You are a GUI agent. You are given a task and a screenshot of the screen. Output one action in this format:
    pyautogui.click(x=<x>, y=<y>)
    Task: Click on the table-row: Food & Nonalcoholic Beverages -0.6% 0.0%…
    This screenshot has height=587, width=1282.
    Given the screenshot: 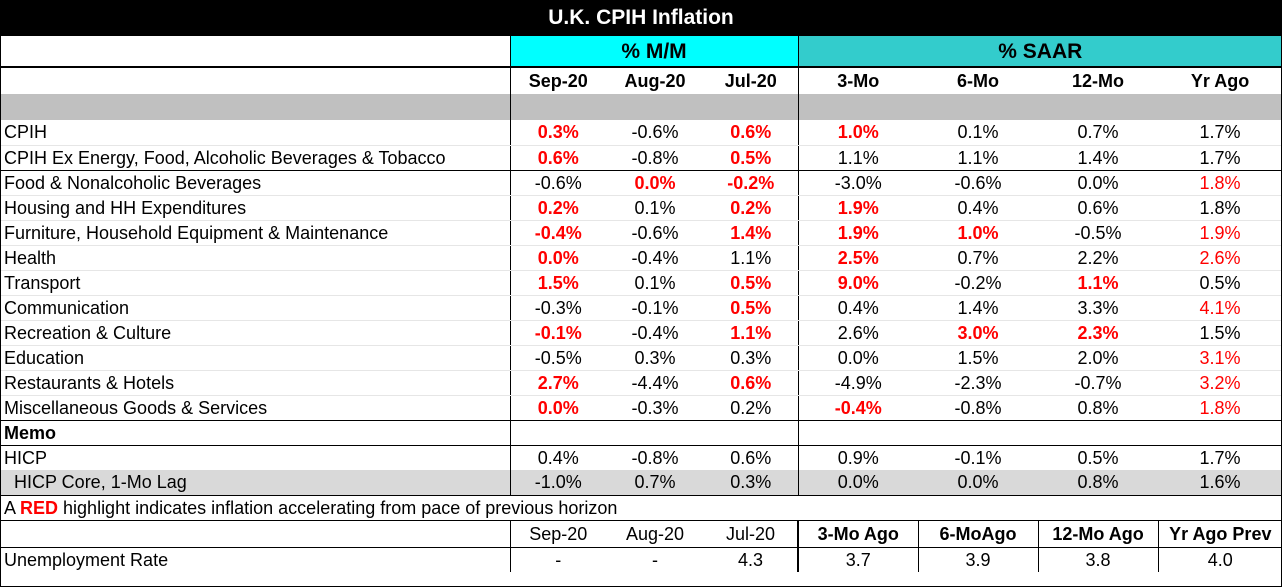 What is the action you would take?
    pyautogui.click(x=641, y=183)
    